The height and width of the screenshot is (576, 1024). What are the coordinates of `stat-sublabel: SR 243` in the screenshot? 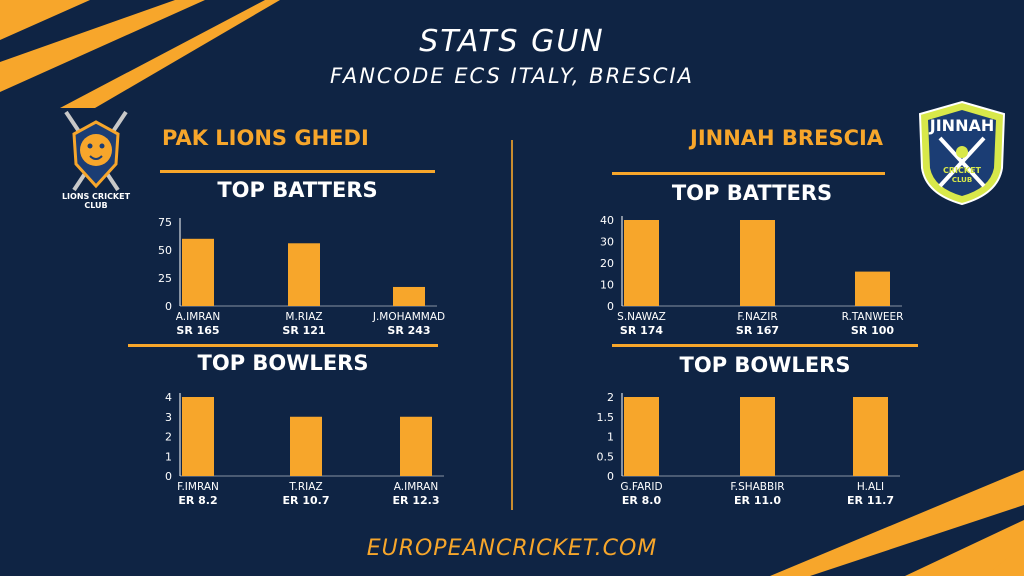 It's located at (408, 330).